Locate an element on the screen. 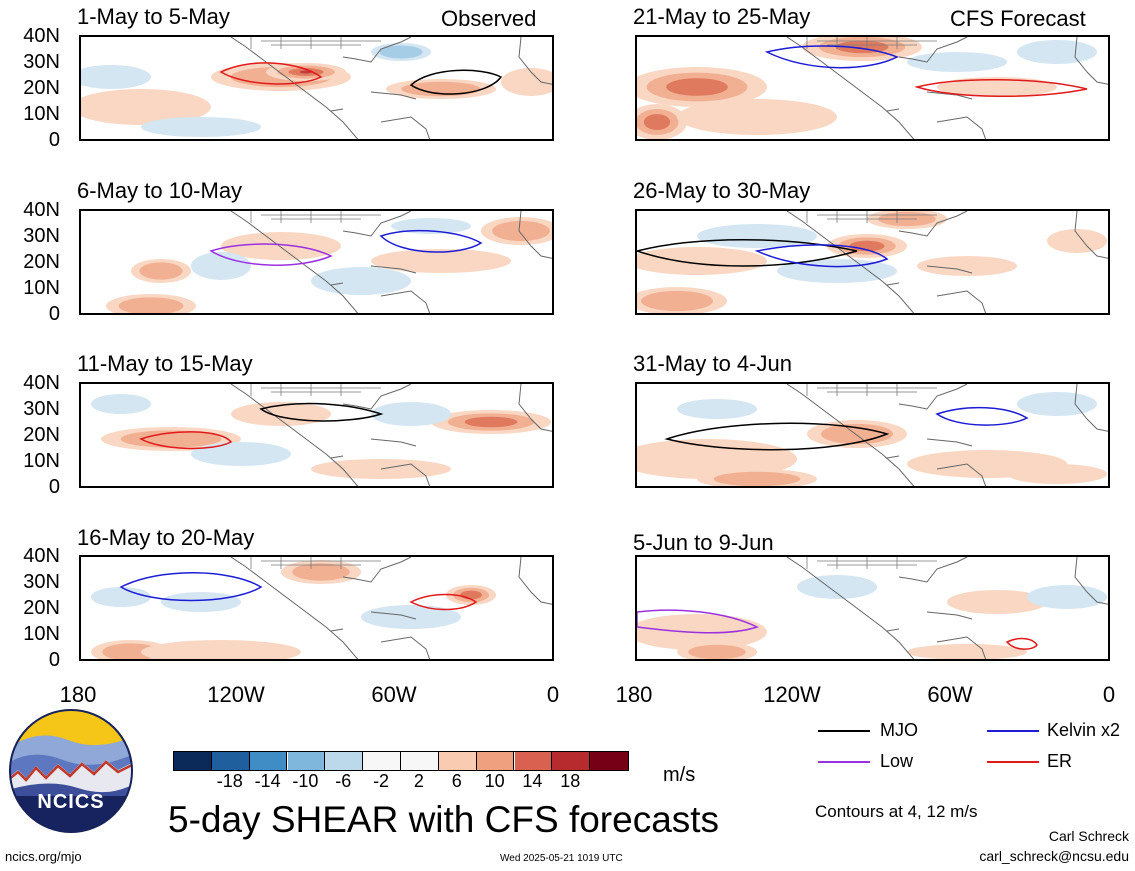 Image resolution: width=1135 pixels, height=871 pixels. panel-title-2: 6-May to 10-May is located at coordinates (160, 190).